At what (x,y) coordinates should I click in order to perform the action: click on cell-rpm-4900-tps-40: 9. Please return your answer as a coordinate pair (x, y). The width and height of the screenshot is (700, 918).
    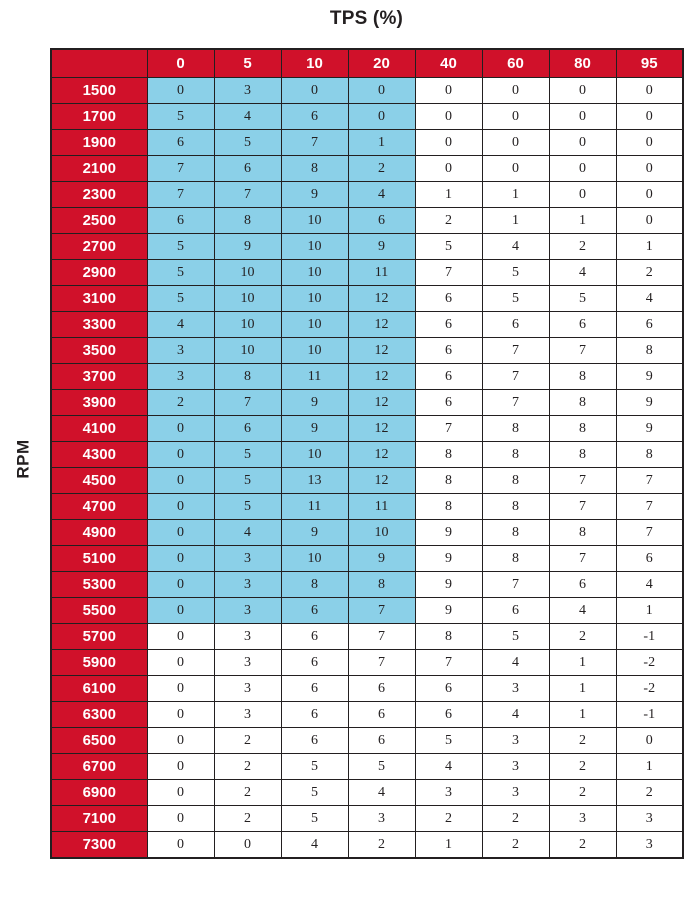
    Looking at the image, I should click on (448, 532).